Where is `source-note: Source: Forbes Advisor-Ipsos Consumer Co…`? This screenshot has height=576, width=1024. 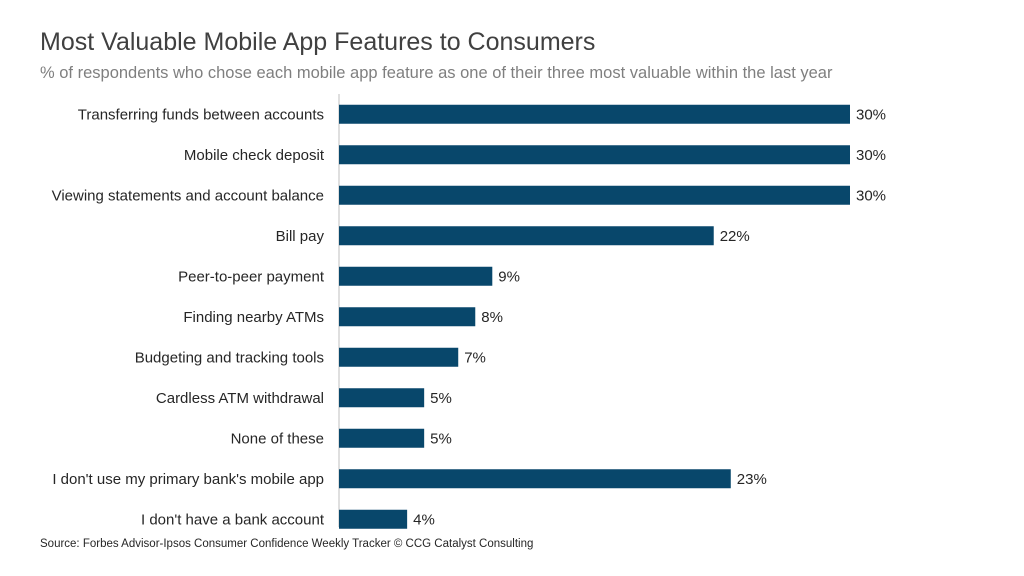
source-note: Source: Forbes Advisor-Ipsos Consumer Co… is located at coordinates (287, 544).